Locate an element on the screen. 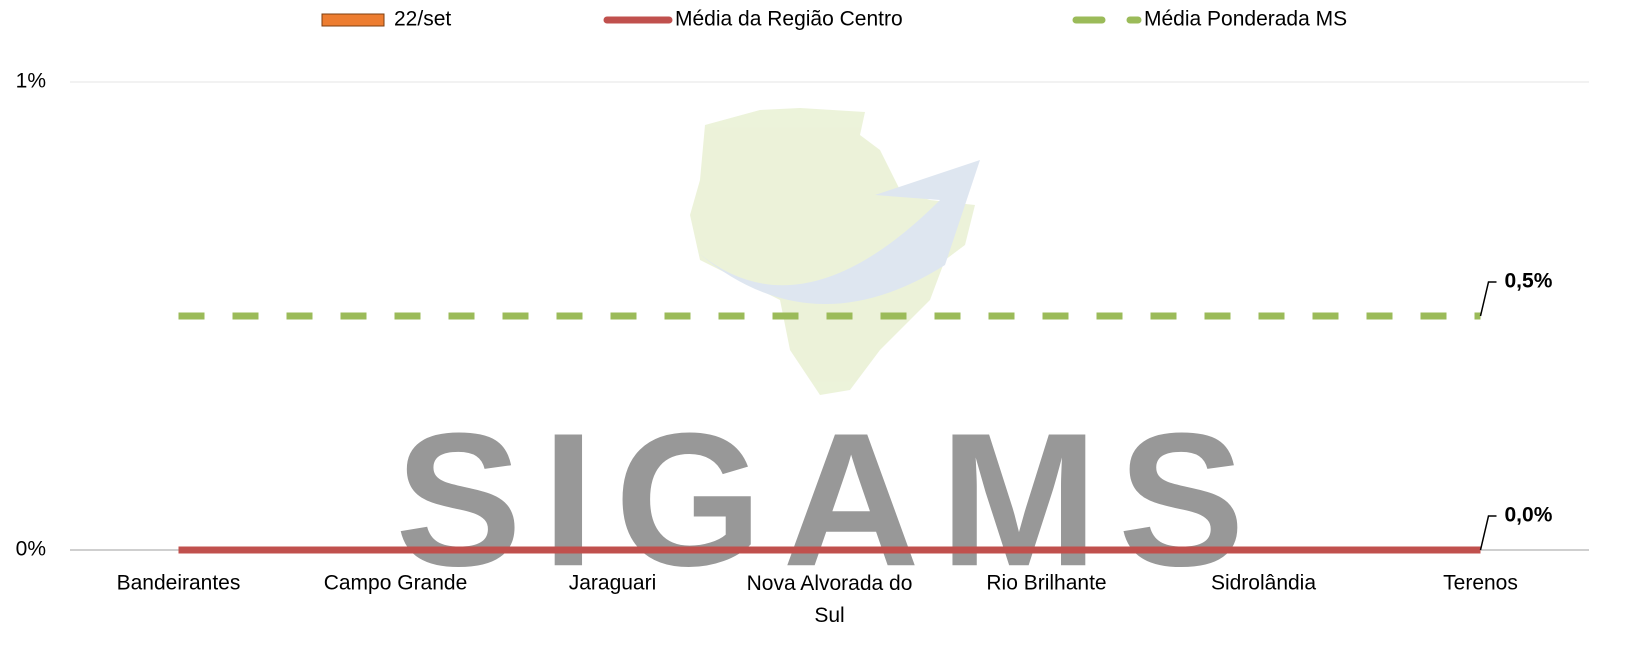  legend-label: Média da Região Centro is located at coordinates (789, 19).